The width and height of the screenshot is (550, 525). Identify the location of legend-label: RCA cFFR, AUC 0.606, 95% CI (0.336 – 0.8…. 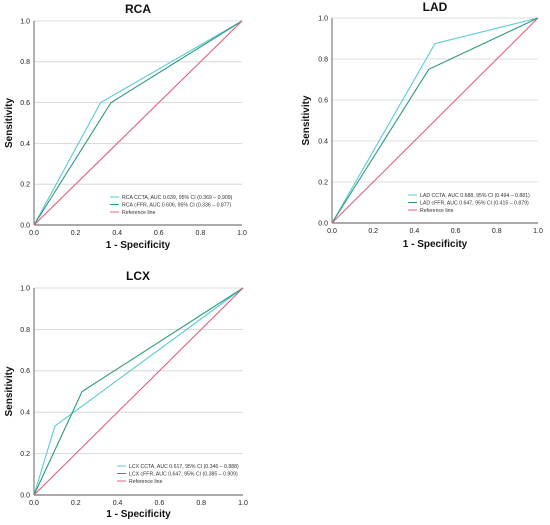
(177, 205).